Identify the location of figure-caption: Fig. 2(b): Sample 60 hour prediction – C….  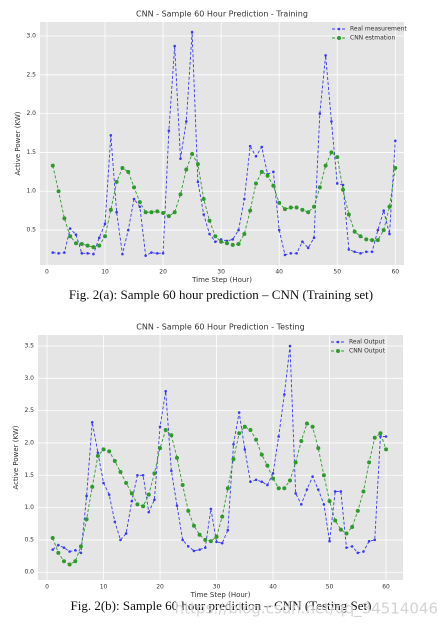
(221, 605).